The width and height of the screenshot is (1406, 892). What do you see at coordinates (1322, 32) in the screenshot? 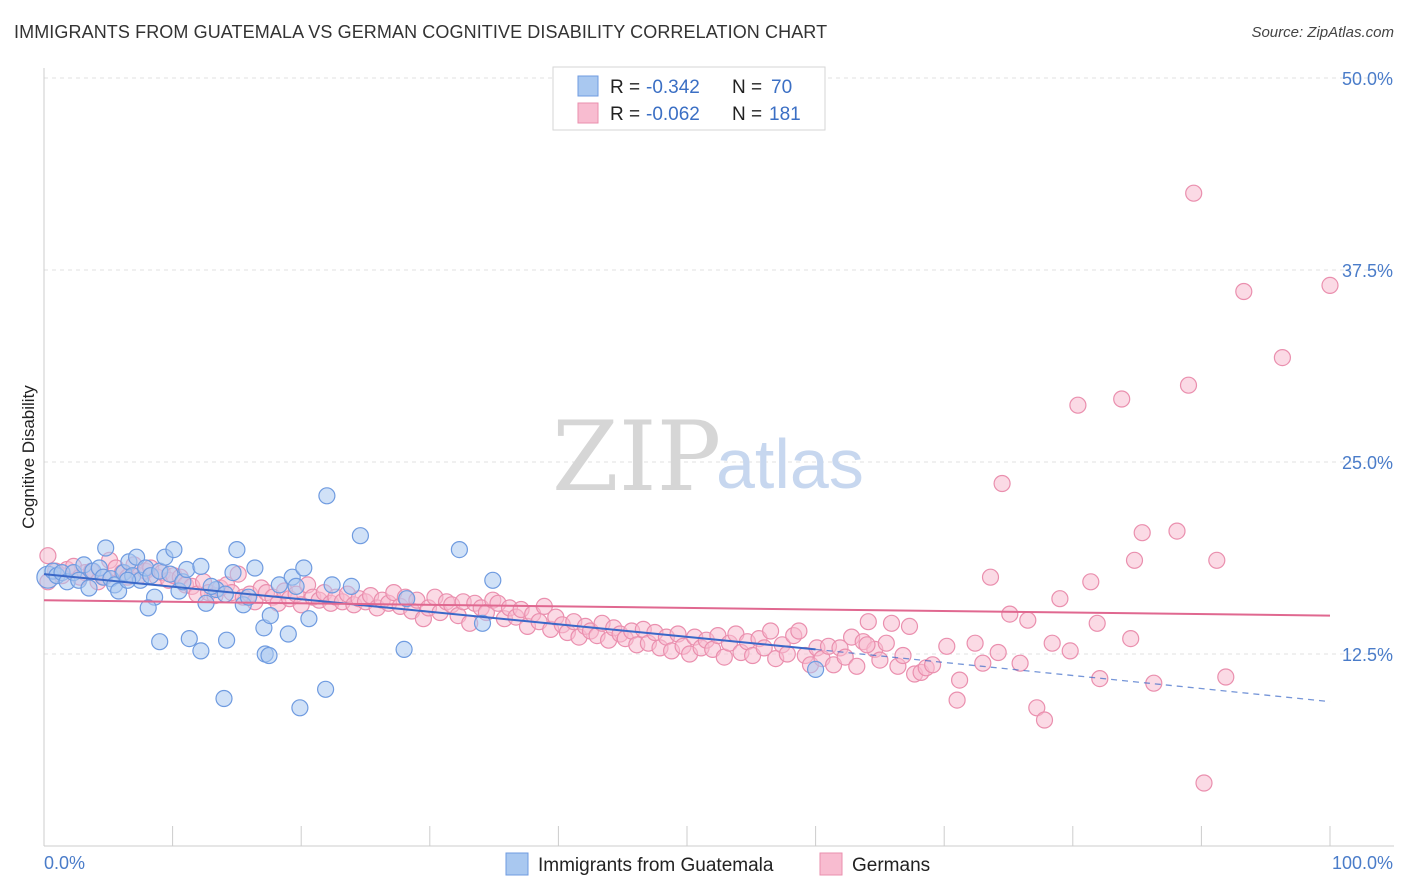
I see `source-credit: Source: ZipAtlas.com` at bounding box center [1322, 32].